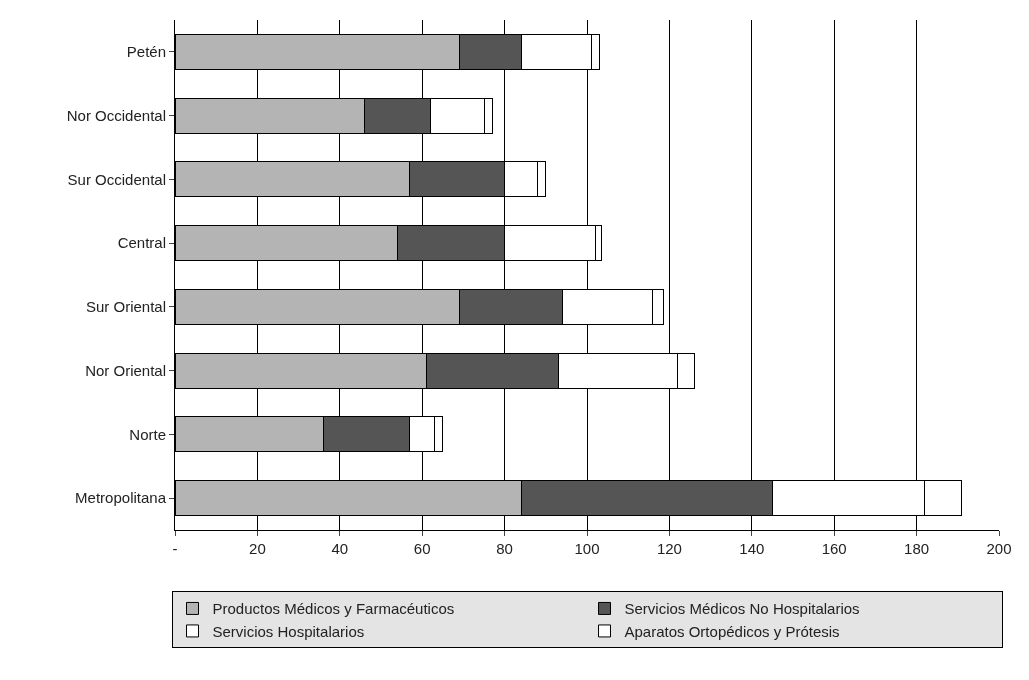  What do you see at coordinates (504, 548) in the screenshot?
I see `x-tick-label: 80` at bounding box center [504, 548].